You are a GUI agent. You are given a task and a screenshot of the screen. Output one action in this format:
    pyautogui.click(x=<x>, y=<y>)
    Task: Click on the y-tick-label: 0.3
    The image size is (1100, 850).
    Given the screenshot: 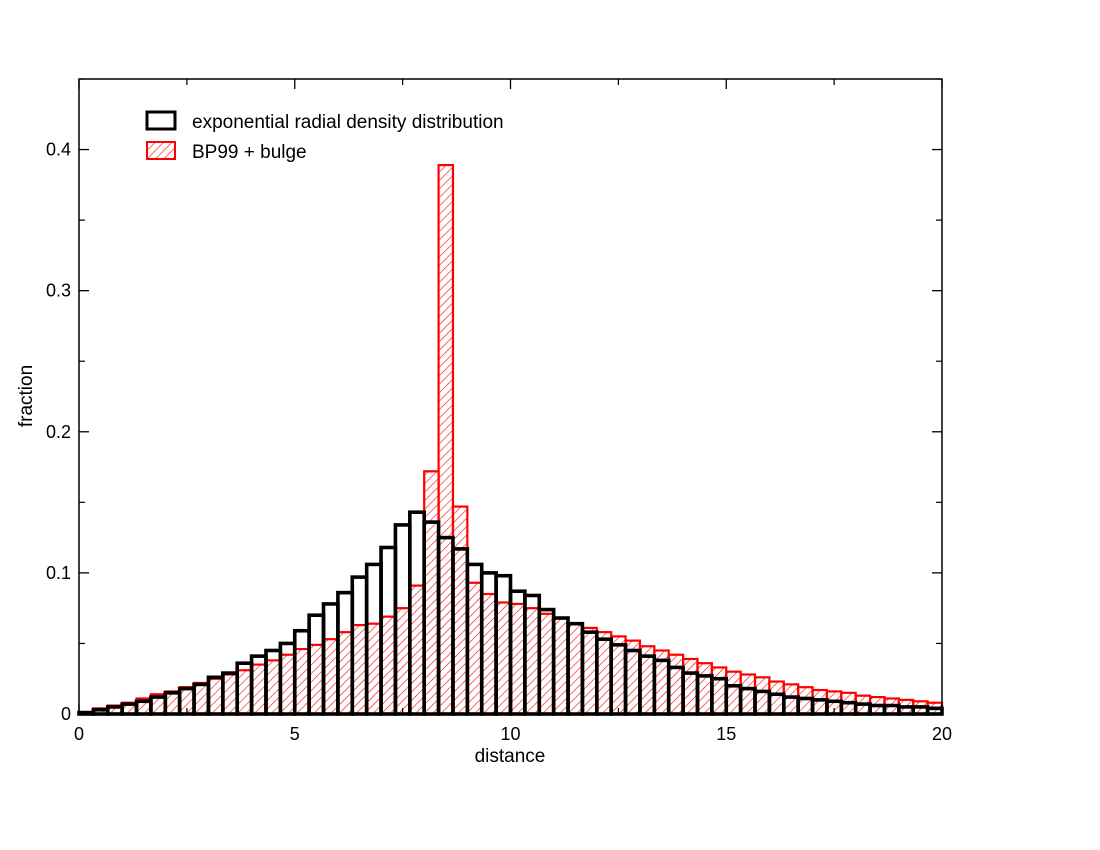 What is the action you would take?
    pyautogui.click(x=58, y=291)
    